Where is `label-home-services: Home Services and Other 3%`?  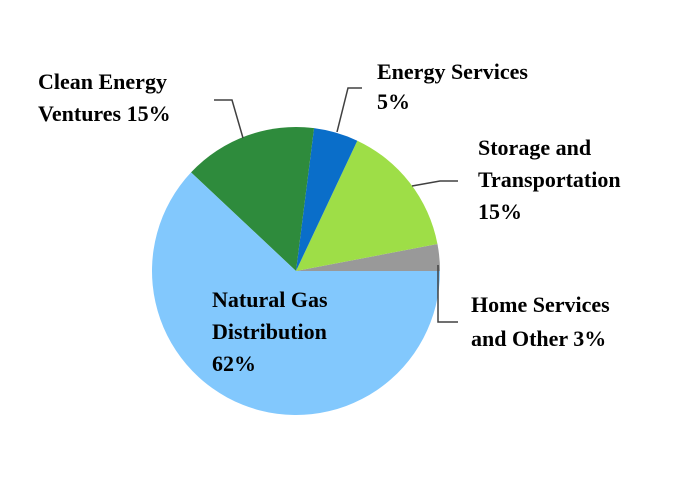
label-home-services: Home Services and Other 3% is located at coordinates (543, 321).